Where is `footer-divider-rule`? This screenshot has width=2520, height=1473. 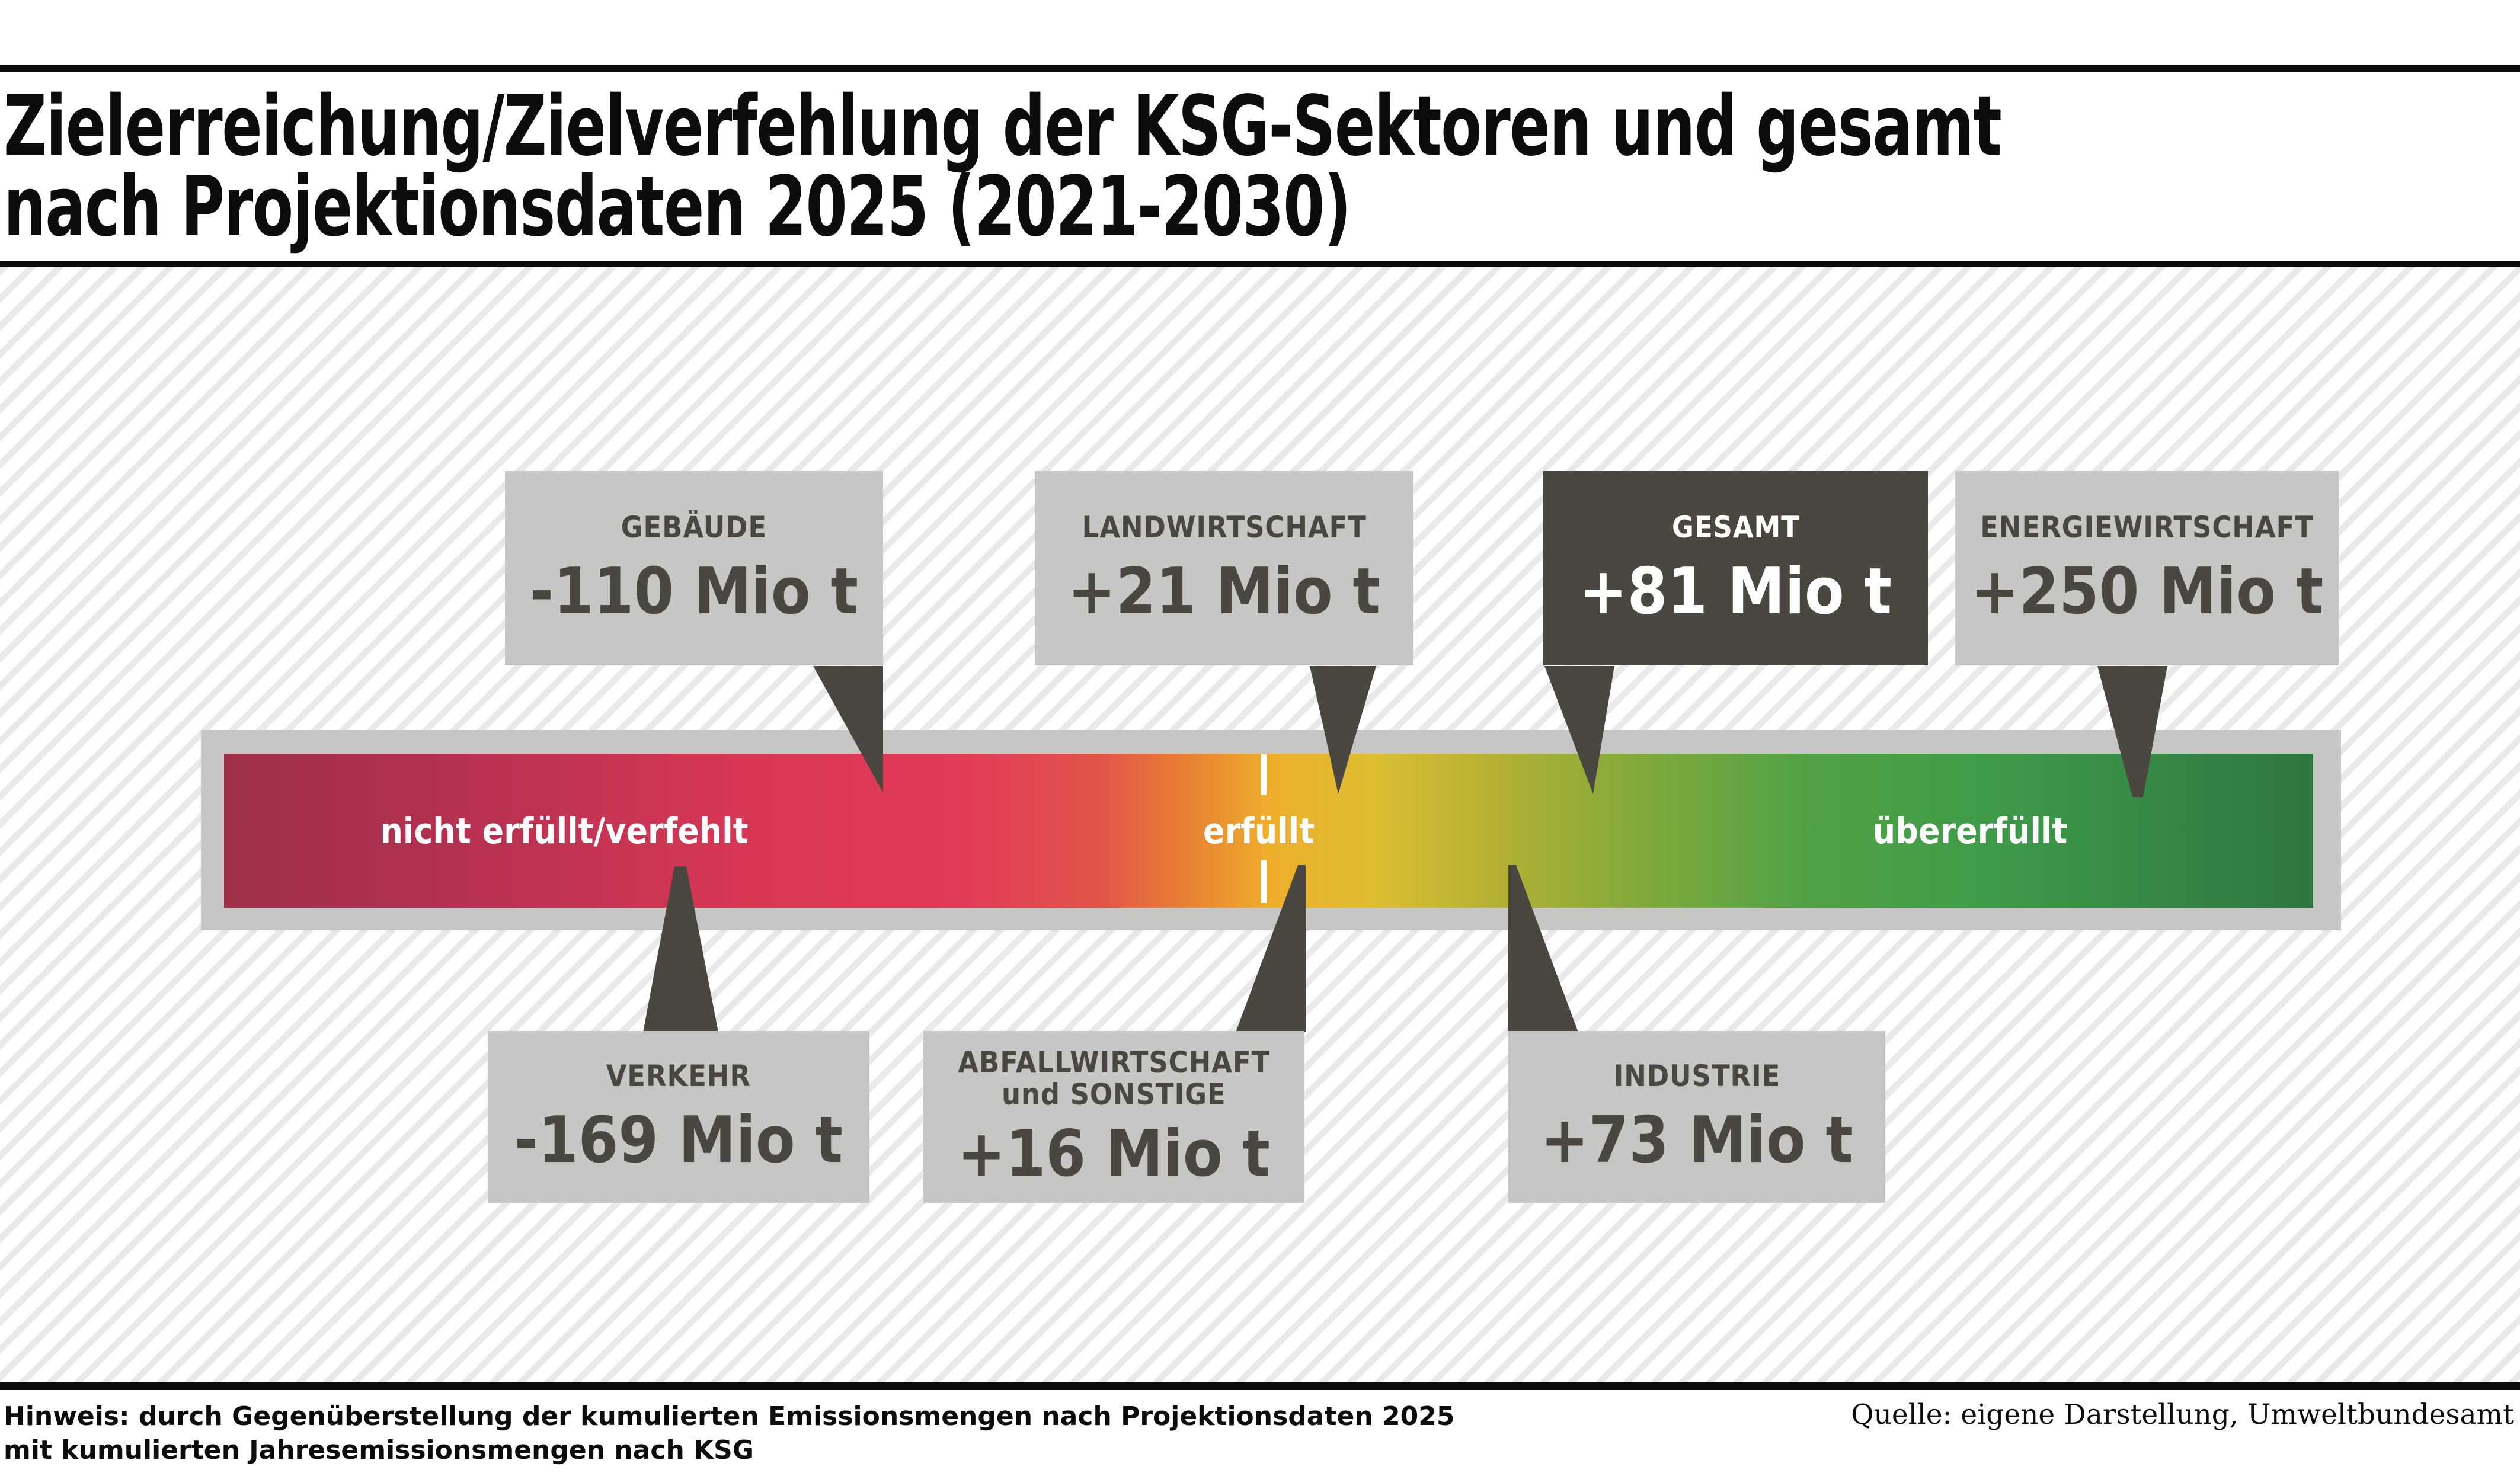 footer-divider-rule is located at coordinates (1260, 1386).